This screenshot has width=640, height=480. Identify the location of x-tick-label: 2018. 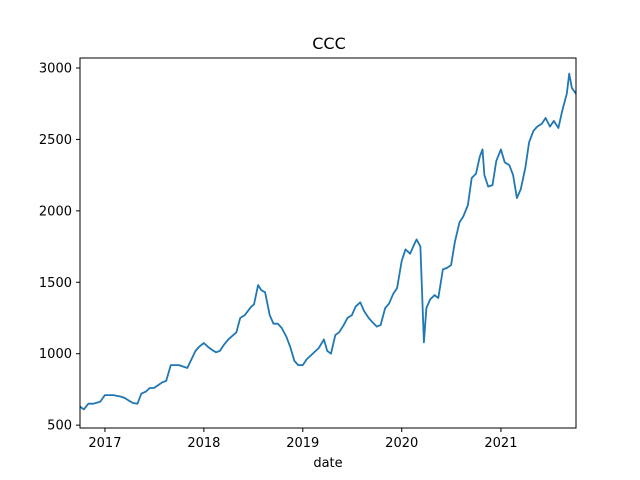
(203, 443).